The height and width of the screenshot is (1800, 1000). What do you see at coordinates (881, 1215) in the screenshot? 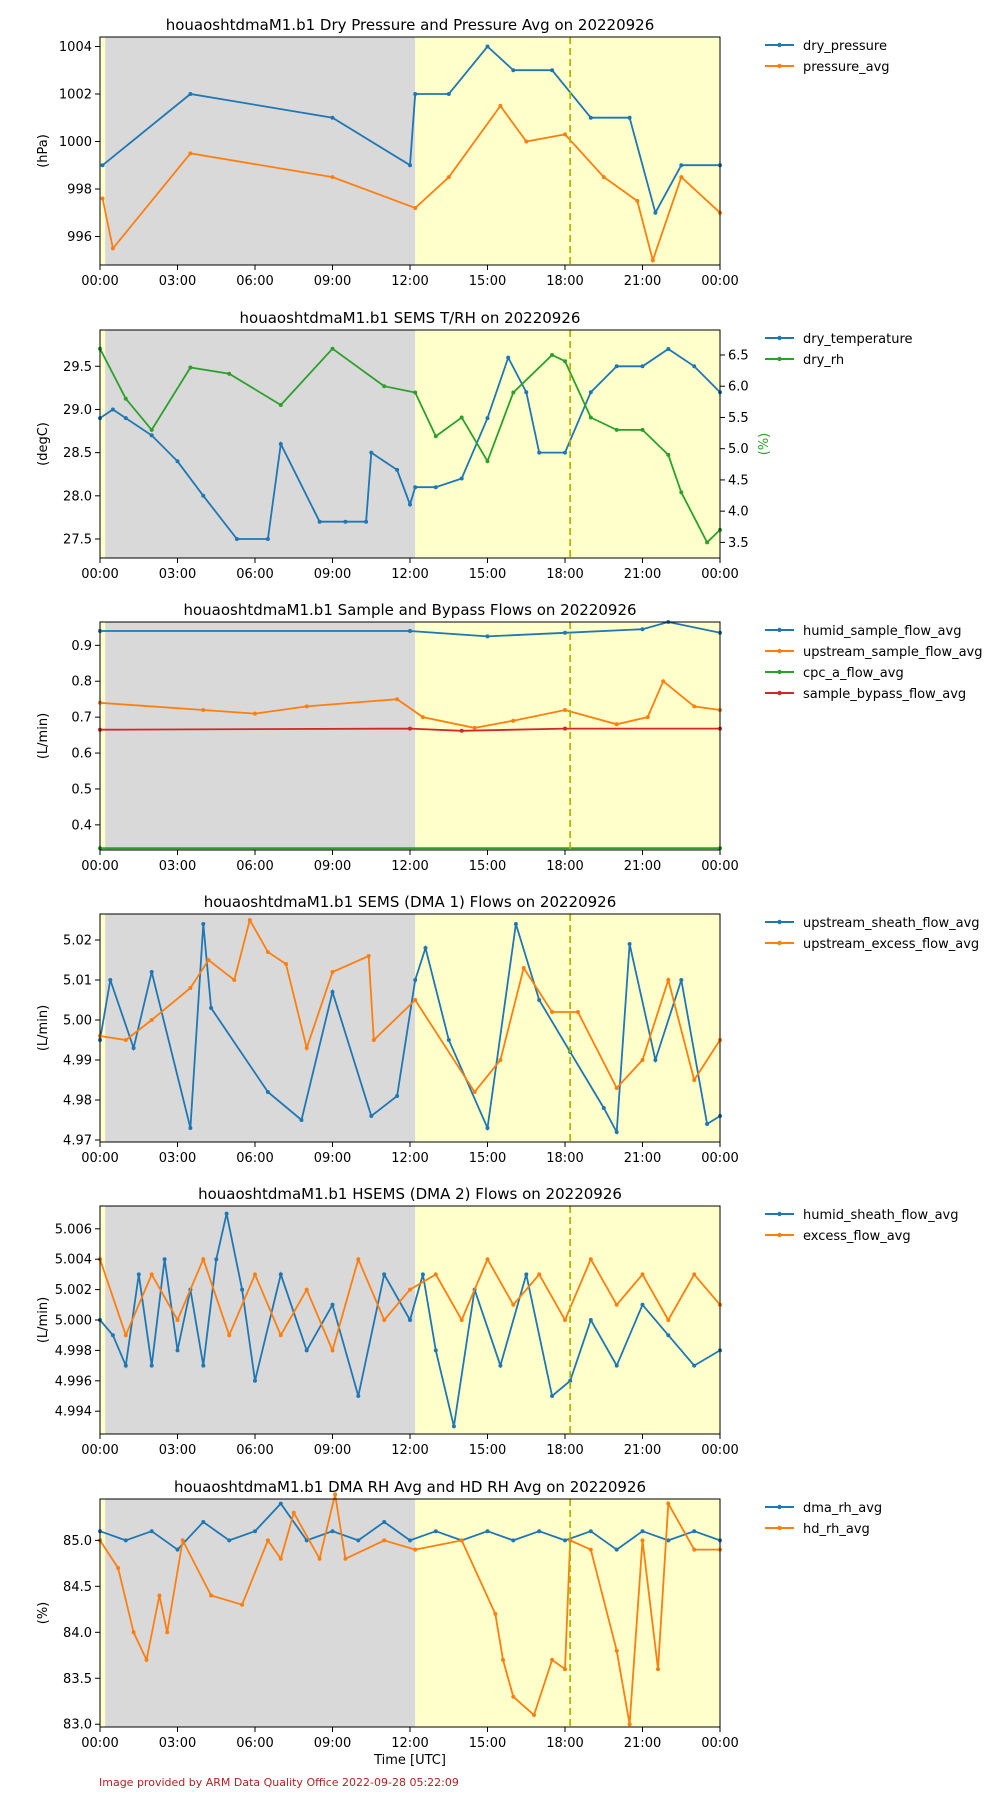
I see `legend-label-humid_sheath_flow_avg: humid_sheath_flow_avg` at bounding box center [881, 1215].